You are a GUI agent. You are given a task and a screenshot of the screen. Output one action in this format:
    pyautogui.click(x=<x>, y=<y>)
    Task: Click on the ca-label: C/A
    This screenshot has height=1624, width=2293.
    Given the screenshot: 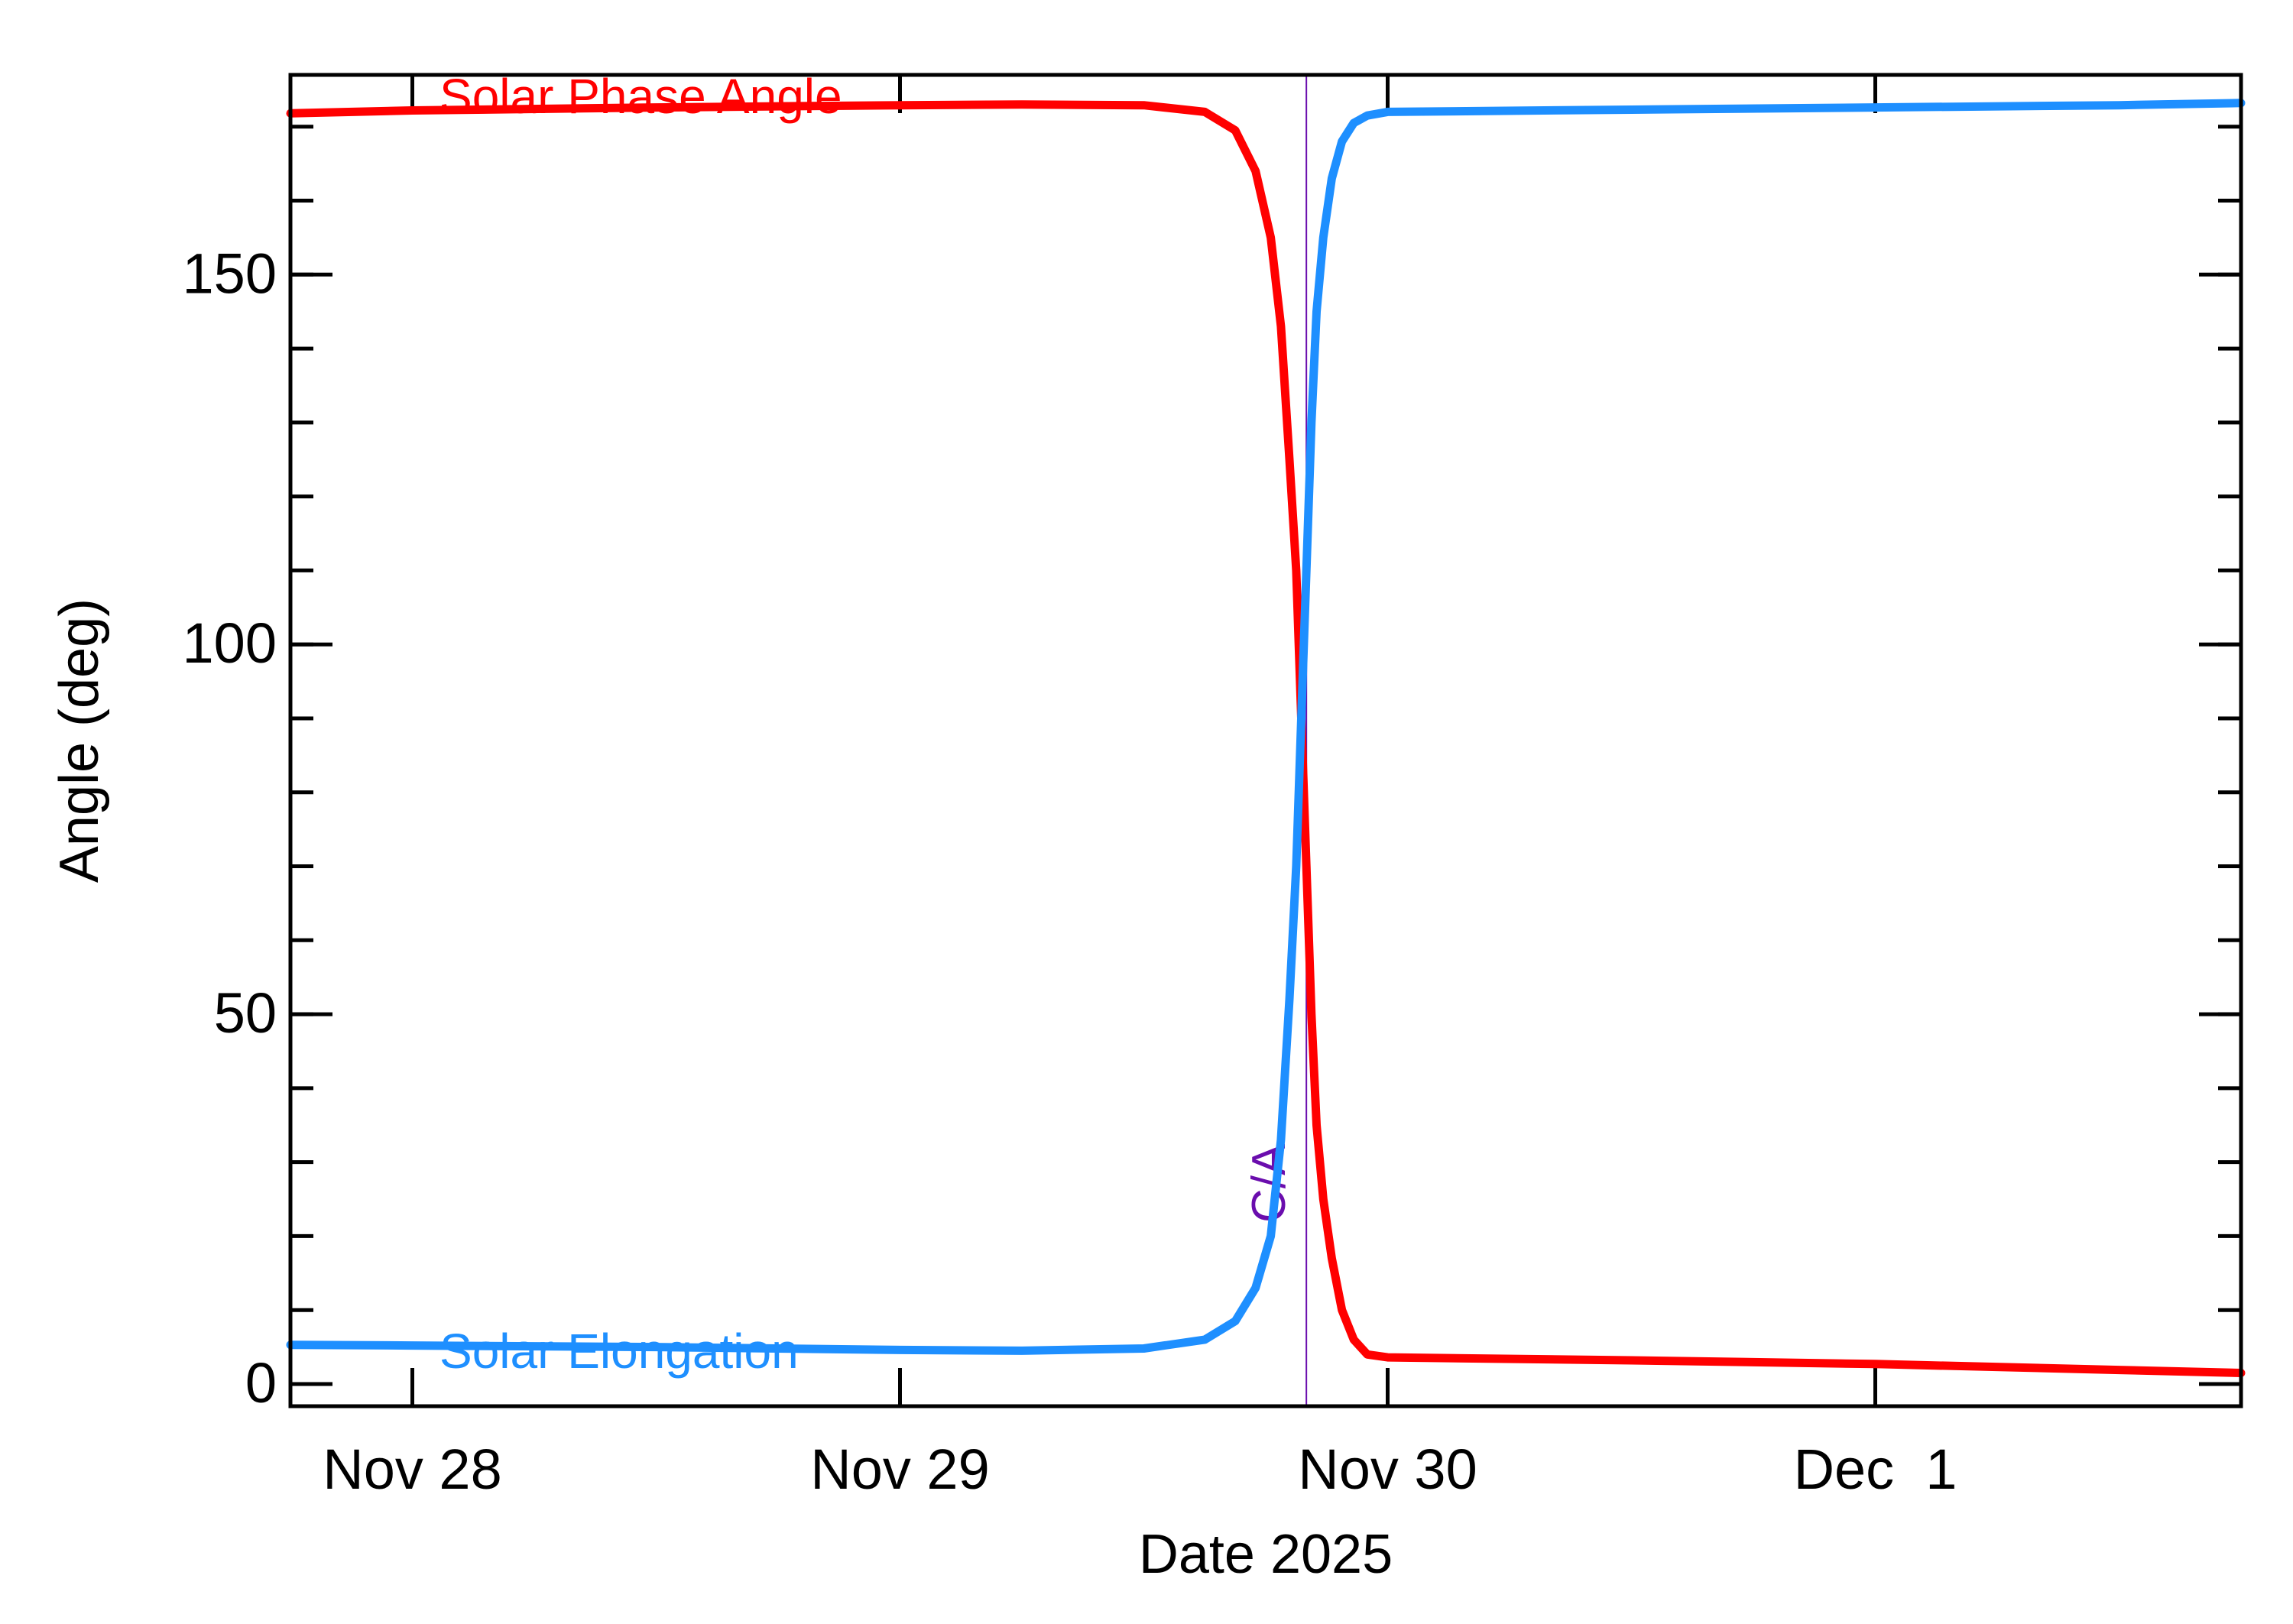 What is the action you would take?
    pyautogui.click(x=1269, y=1183)
    